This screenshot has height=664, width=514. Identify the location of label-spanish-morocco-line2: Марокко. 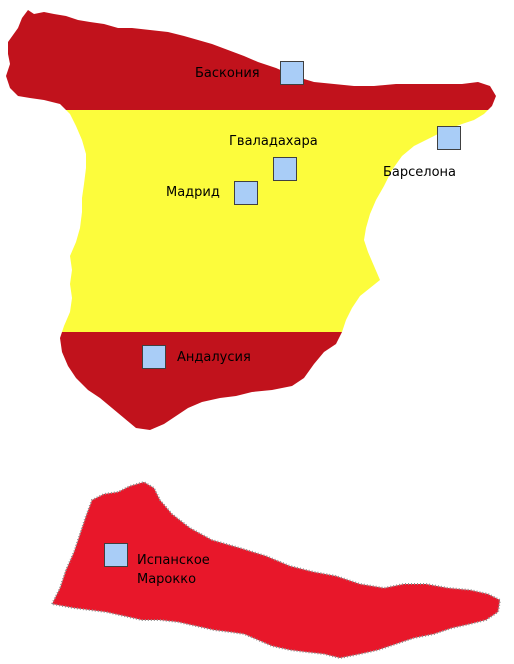
(167, 579).